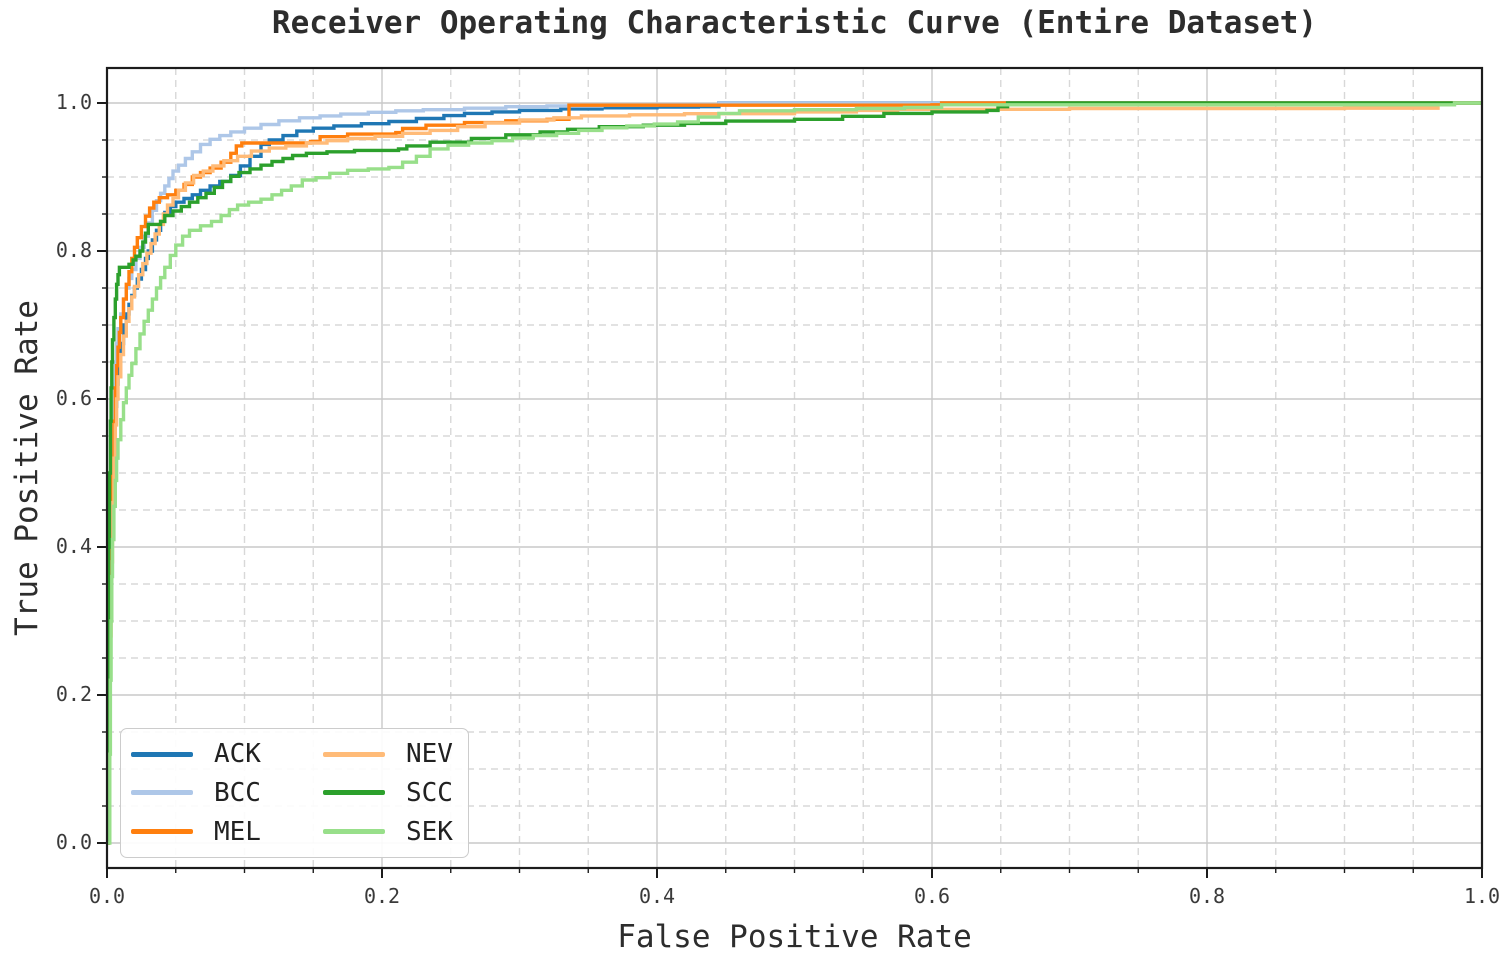 This screenshot has height=961, width=1500. Describe the element at coordinates (237, 831) in the screenshot. I see `legend-label-mel: MEL` at that location.